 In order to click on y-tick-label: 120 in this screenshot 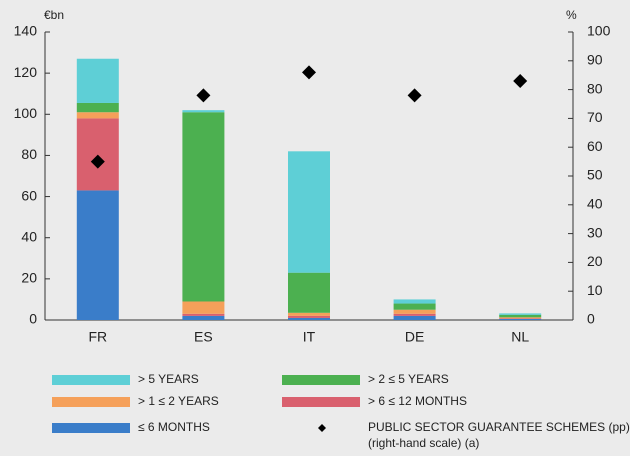, I will do `click(26, 72)`.